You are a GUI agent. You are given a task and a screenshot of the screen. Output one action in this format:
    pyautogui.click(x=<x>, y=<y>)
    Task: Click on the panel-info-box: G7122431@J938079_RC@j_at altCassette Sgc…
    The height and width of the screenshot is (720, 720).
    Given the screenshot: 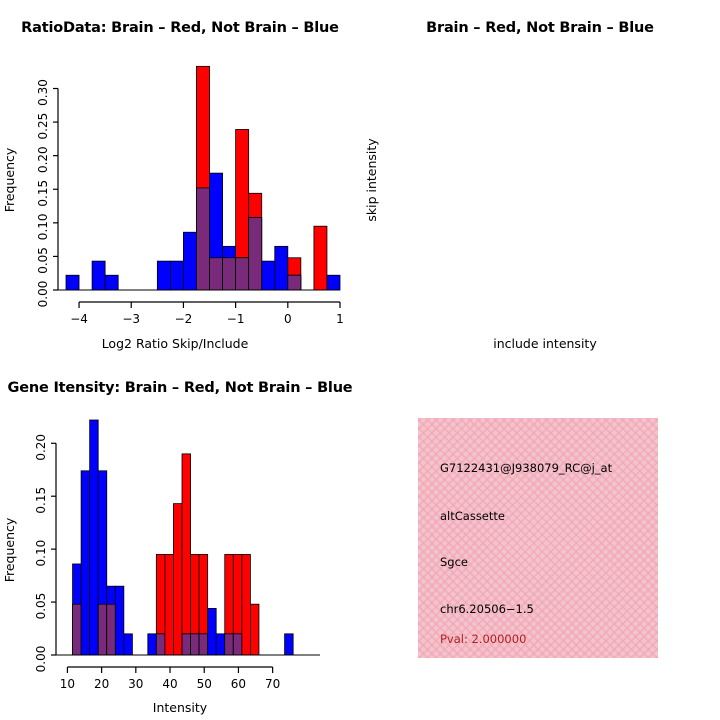 What is the action you would take?
    pyautogui.click(x=538, y=538)
    